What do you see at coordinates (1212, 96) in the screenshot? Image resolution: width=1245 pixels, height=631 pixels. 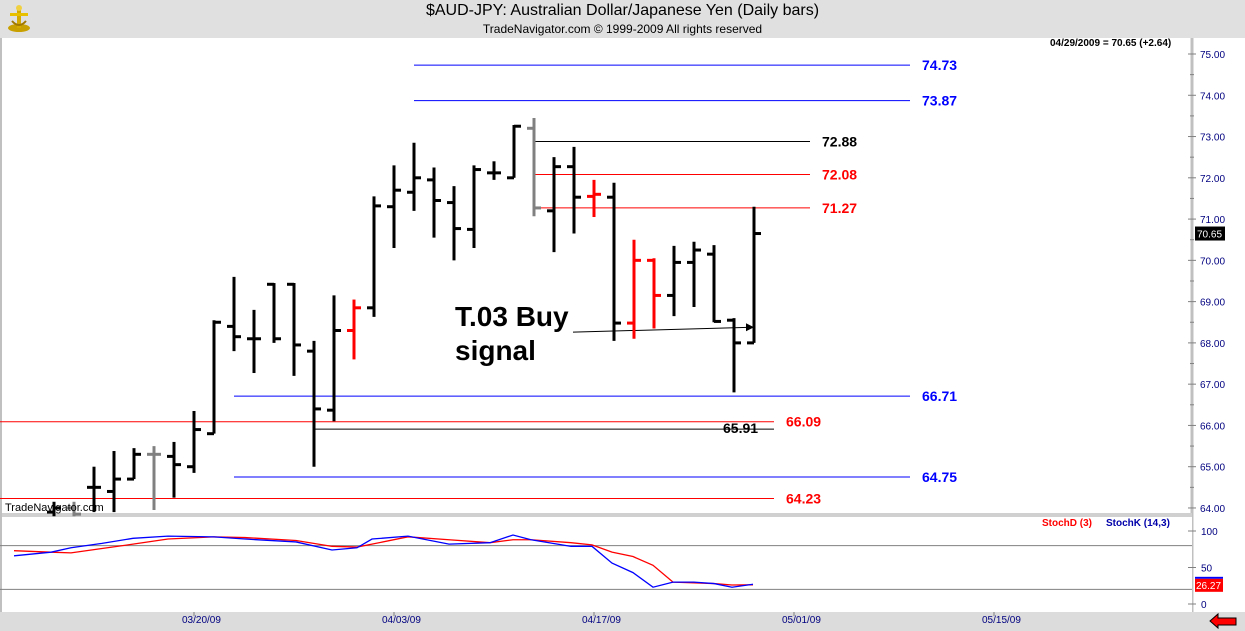 I see `y-tick-label: 74.00` at bounding box center [1212, 96].